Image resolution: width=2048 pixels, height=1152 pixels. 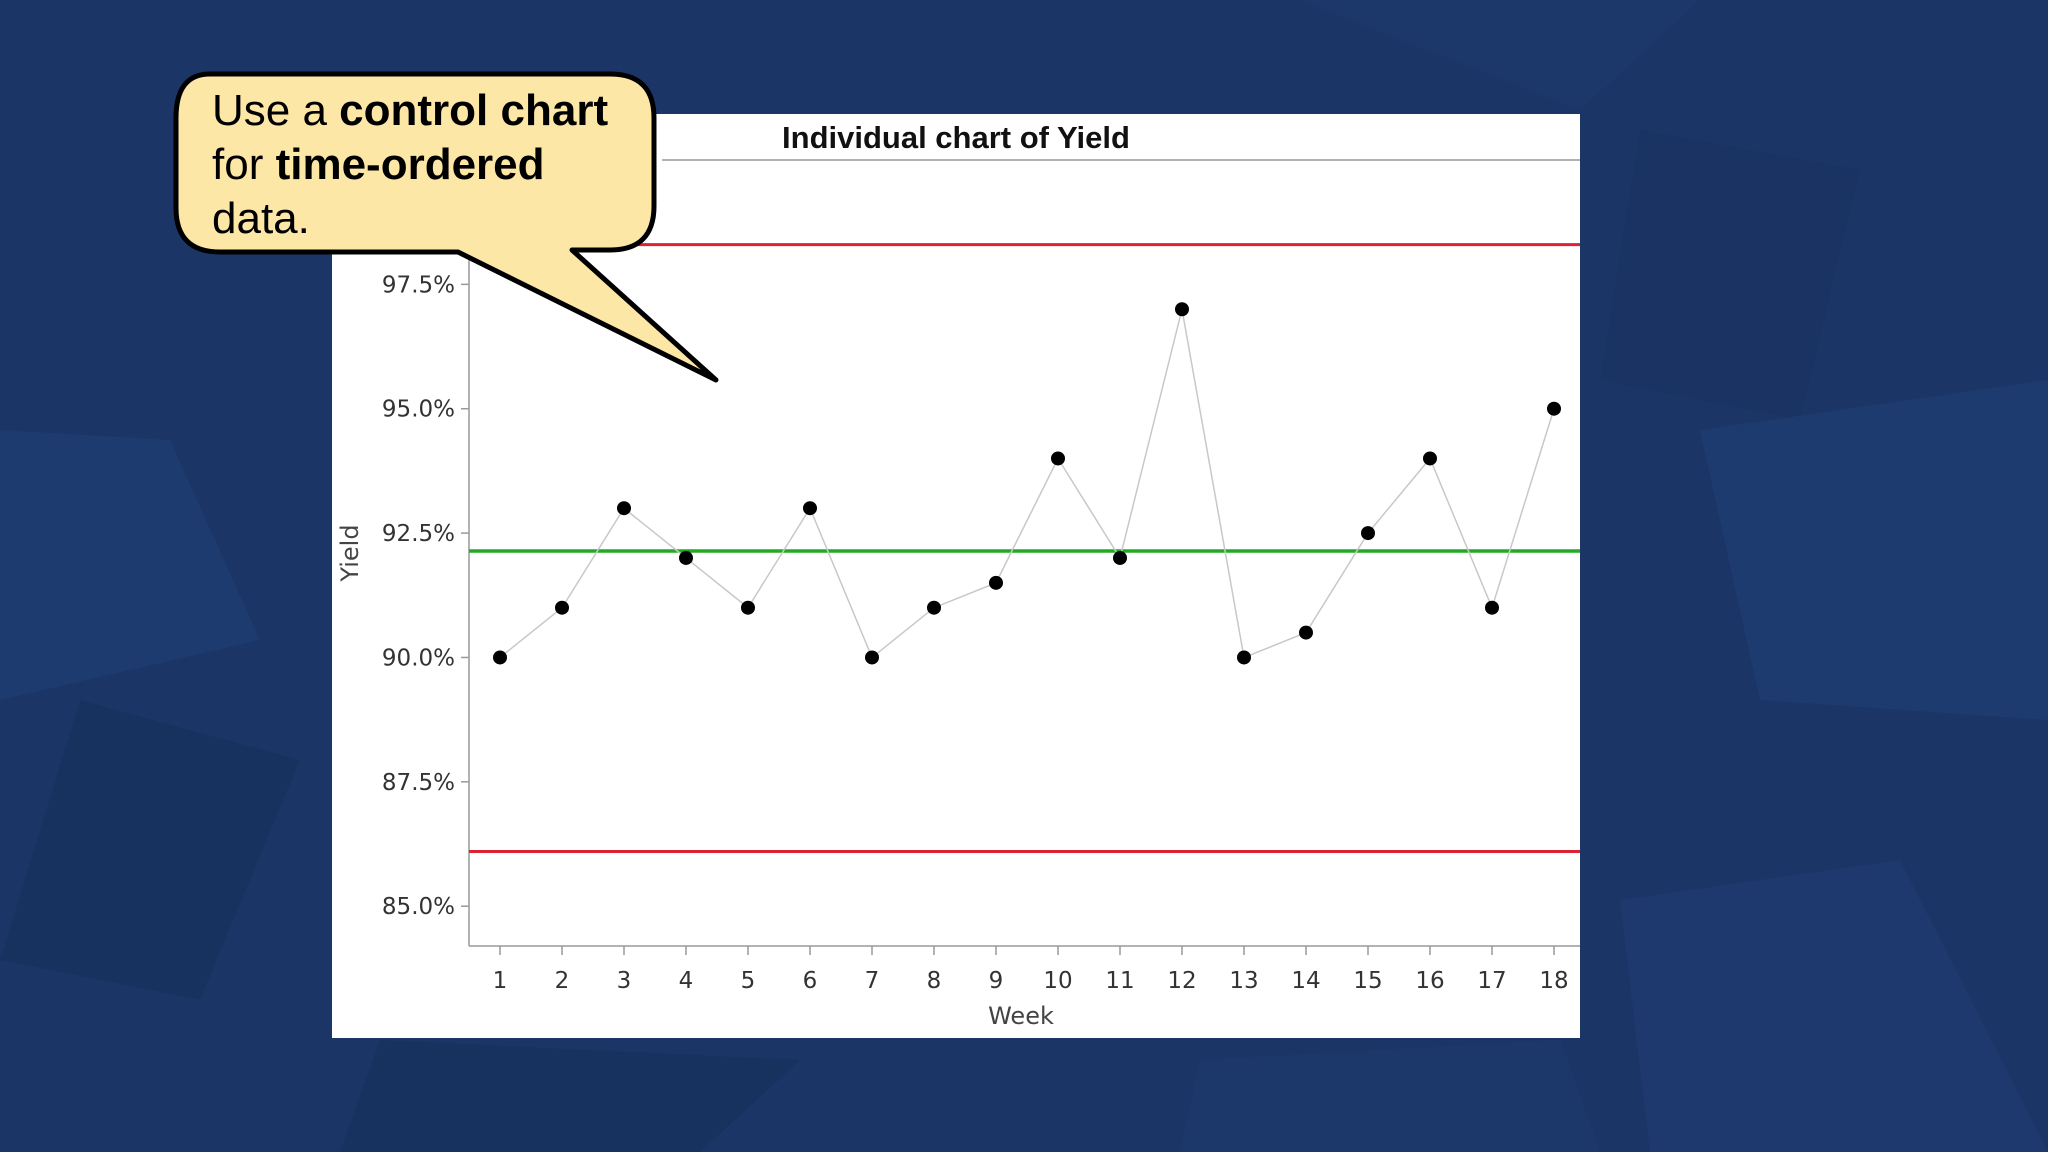 What do you see at coordinates (410, 164) in the screenshot?
I see `callout-text-bold: time-ordered` at bounding box center [410, 164].